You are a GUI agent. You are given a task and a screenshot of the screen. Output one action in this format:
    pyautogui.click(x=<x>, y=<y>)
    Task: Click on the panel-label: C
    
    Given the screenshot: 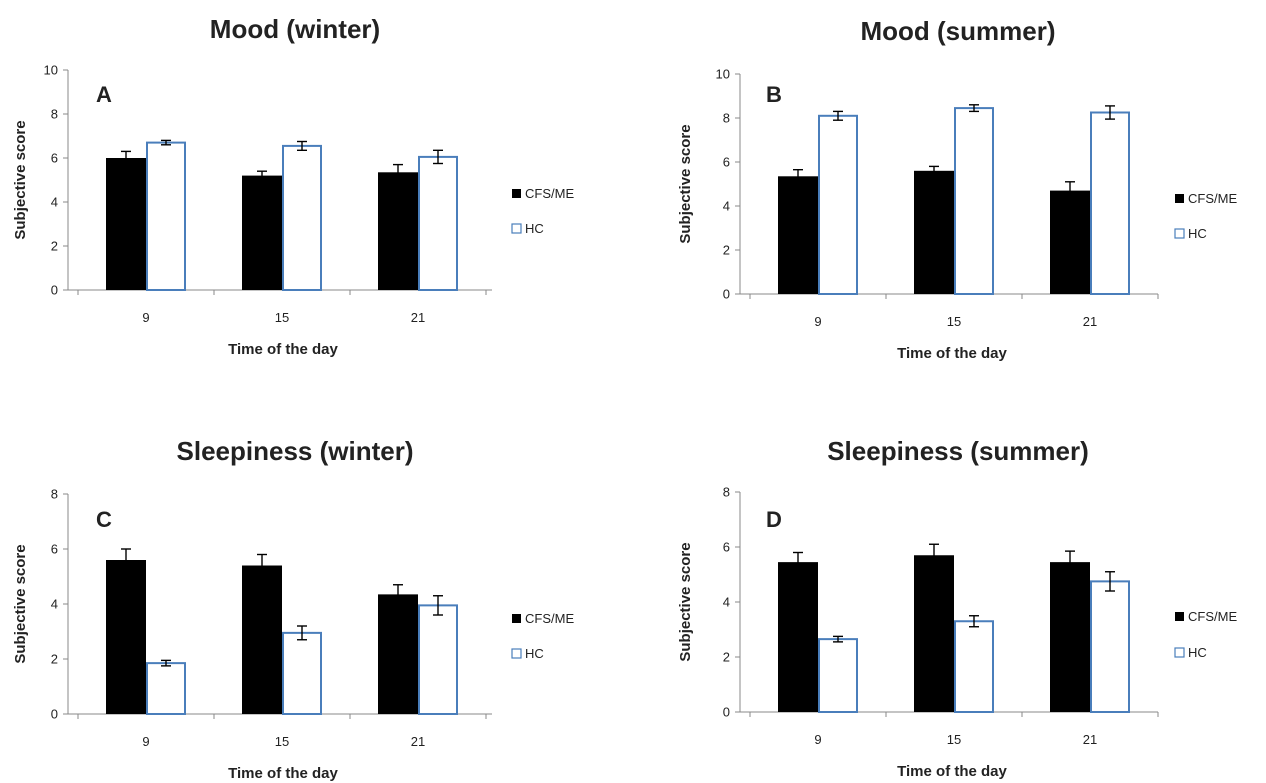 What is the action you would take?
    pyautogui.click(x=104, y=519)
    